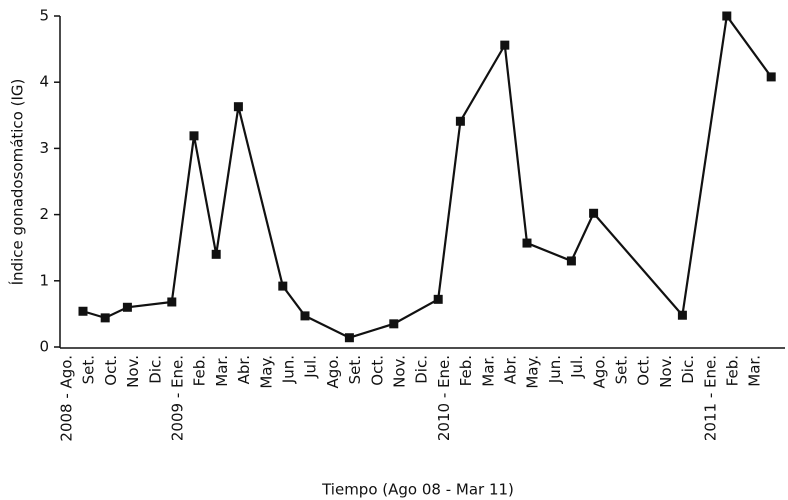  I want to click on y-tick-label: 3, so click(44, 148).